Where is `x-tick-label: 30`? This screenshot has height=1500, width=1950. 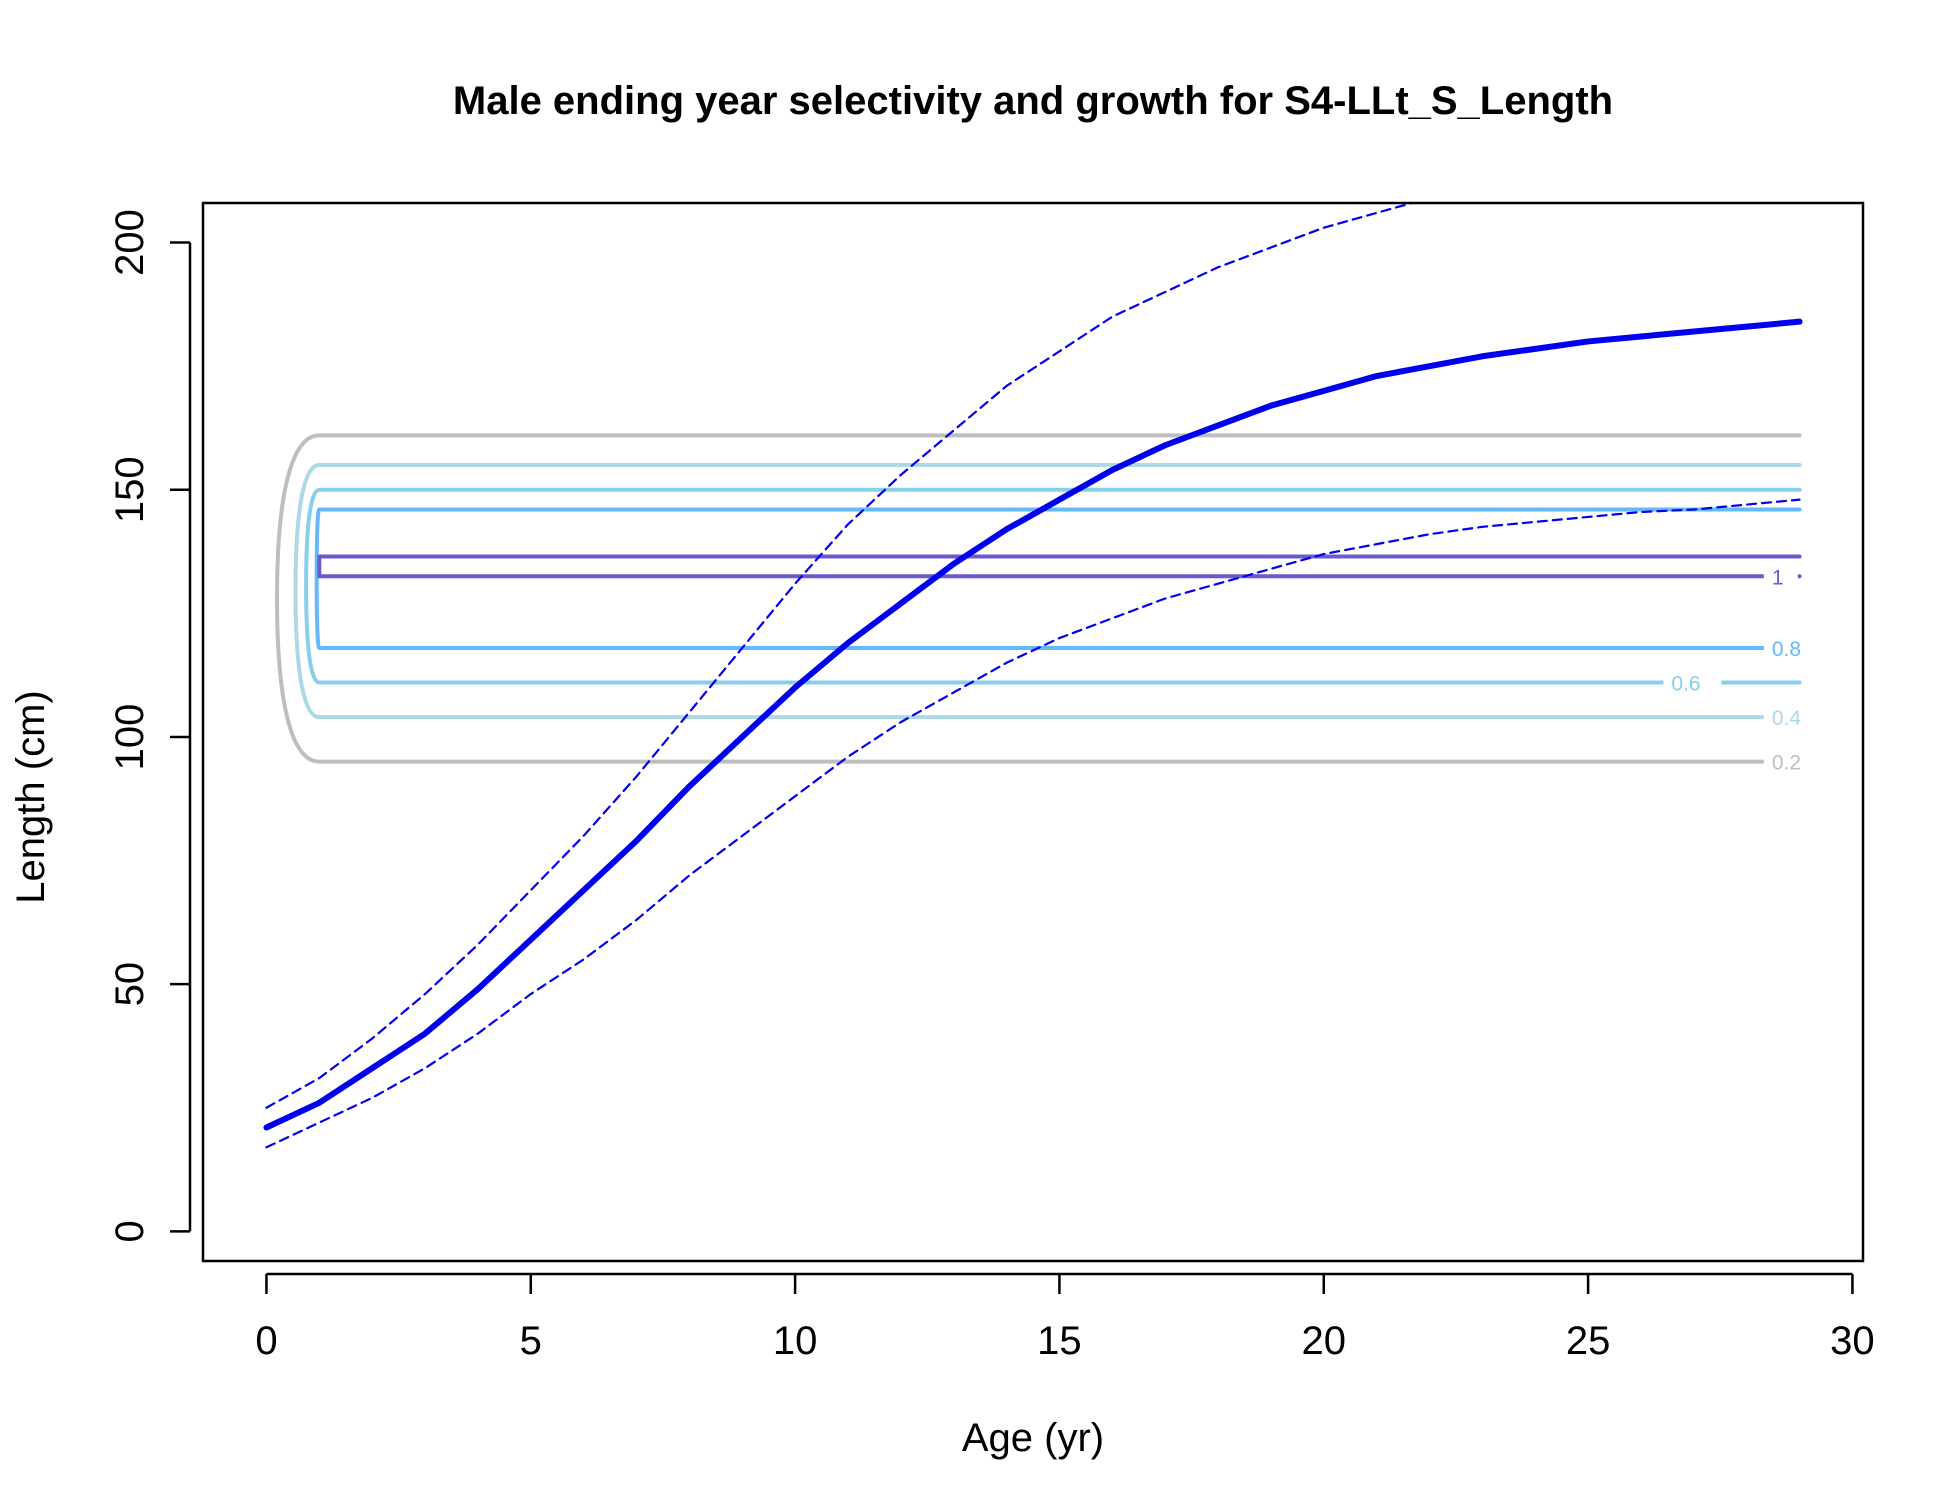 x-tick-label: 30 is located at coordinates (1852, 1341).